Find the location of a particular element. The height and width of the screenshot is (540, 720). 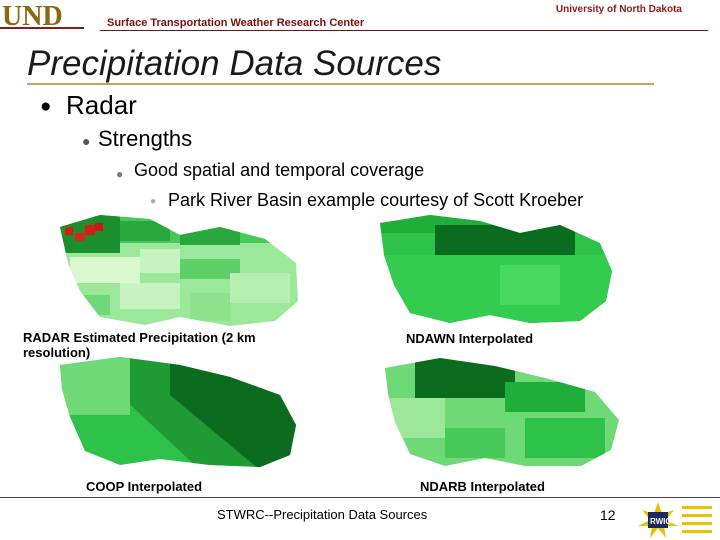

ndawn-map-caption: NDAWN Interpolated is located at coordinates (470, 338).